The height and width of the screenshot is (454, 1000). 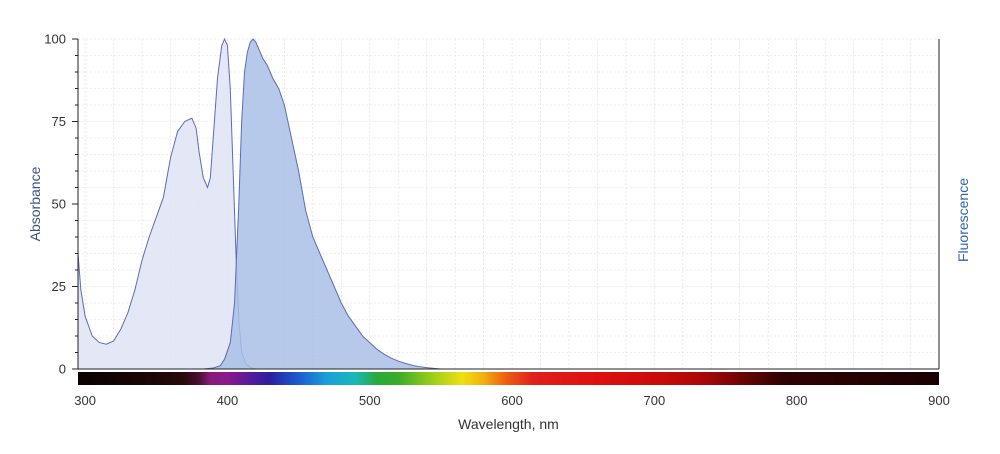 What do you see at coordinates (62, 369) in the screenshot?
I see `y-tick-label: 0` at bounding box center [62, 369].